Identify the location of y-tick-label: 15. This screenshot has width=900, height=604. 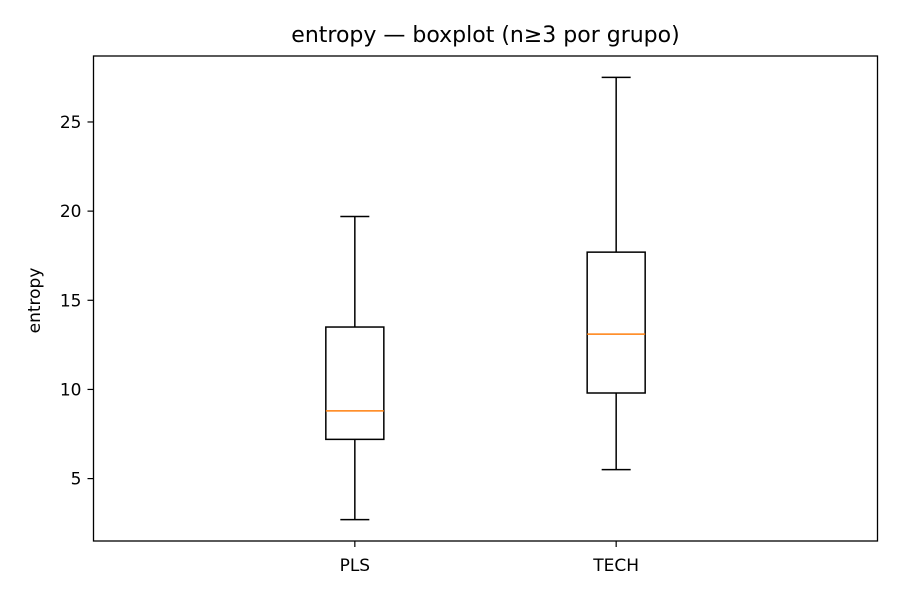
(71, 301).